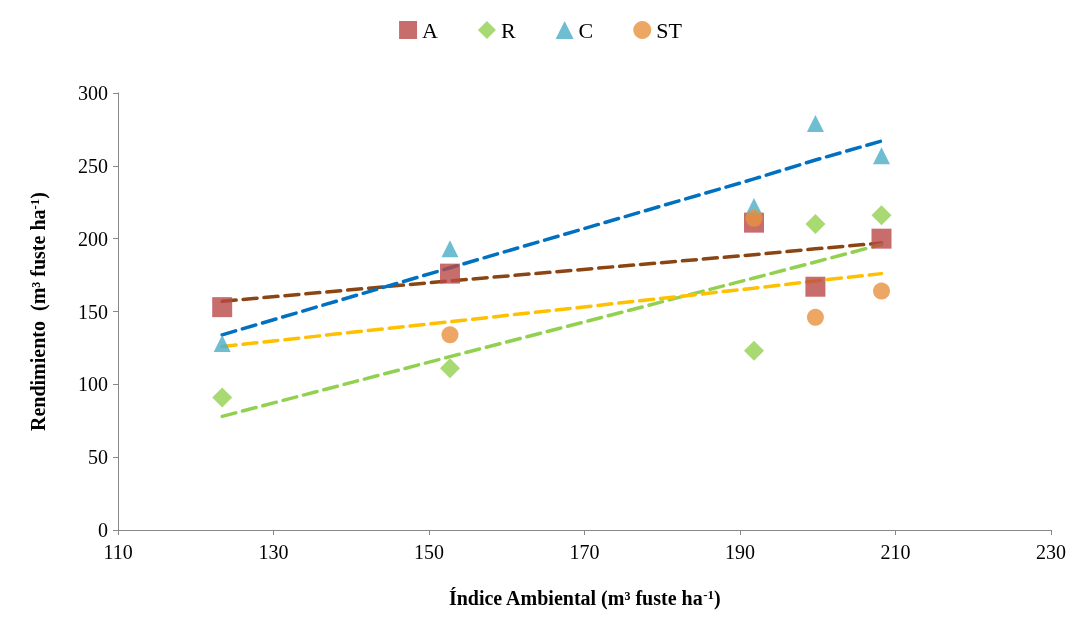 The width and height of the screenshot is (1081, 630). Describe the element at coordinates (429, 552) in the screenshot. I see `x-tick-label: 150` at that location.